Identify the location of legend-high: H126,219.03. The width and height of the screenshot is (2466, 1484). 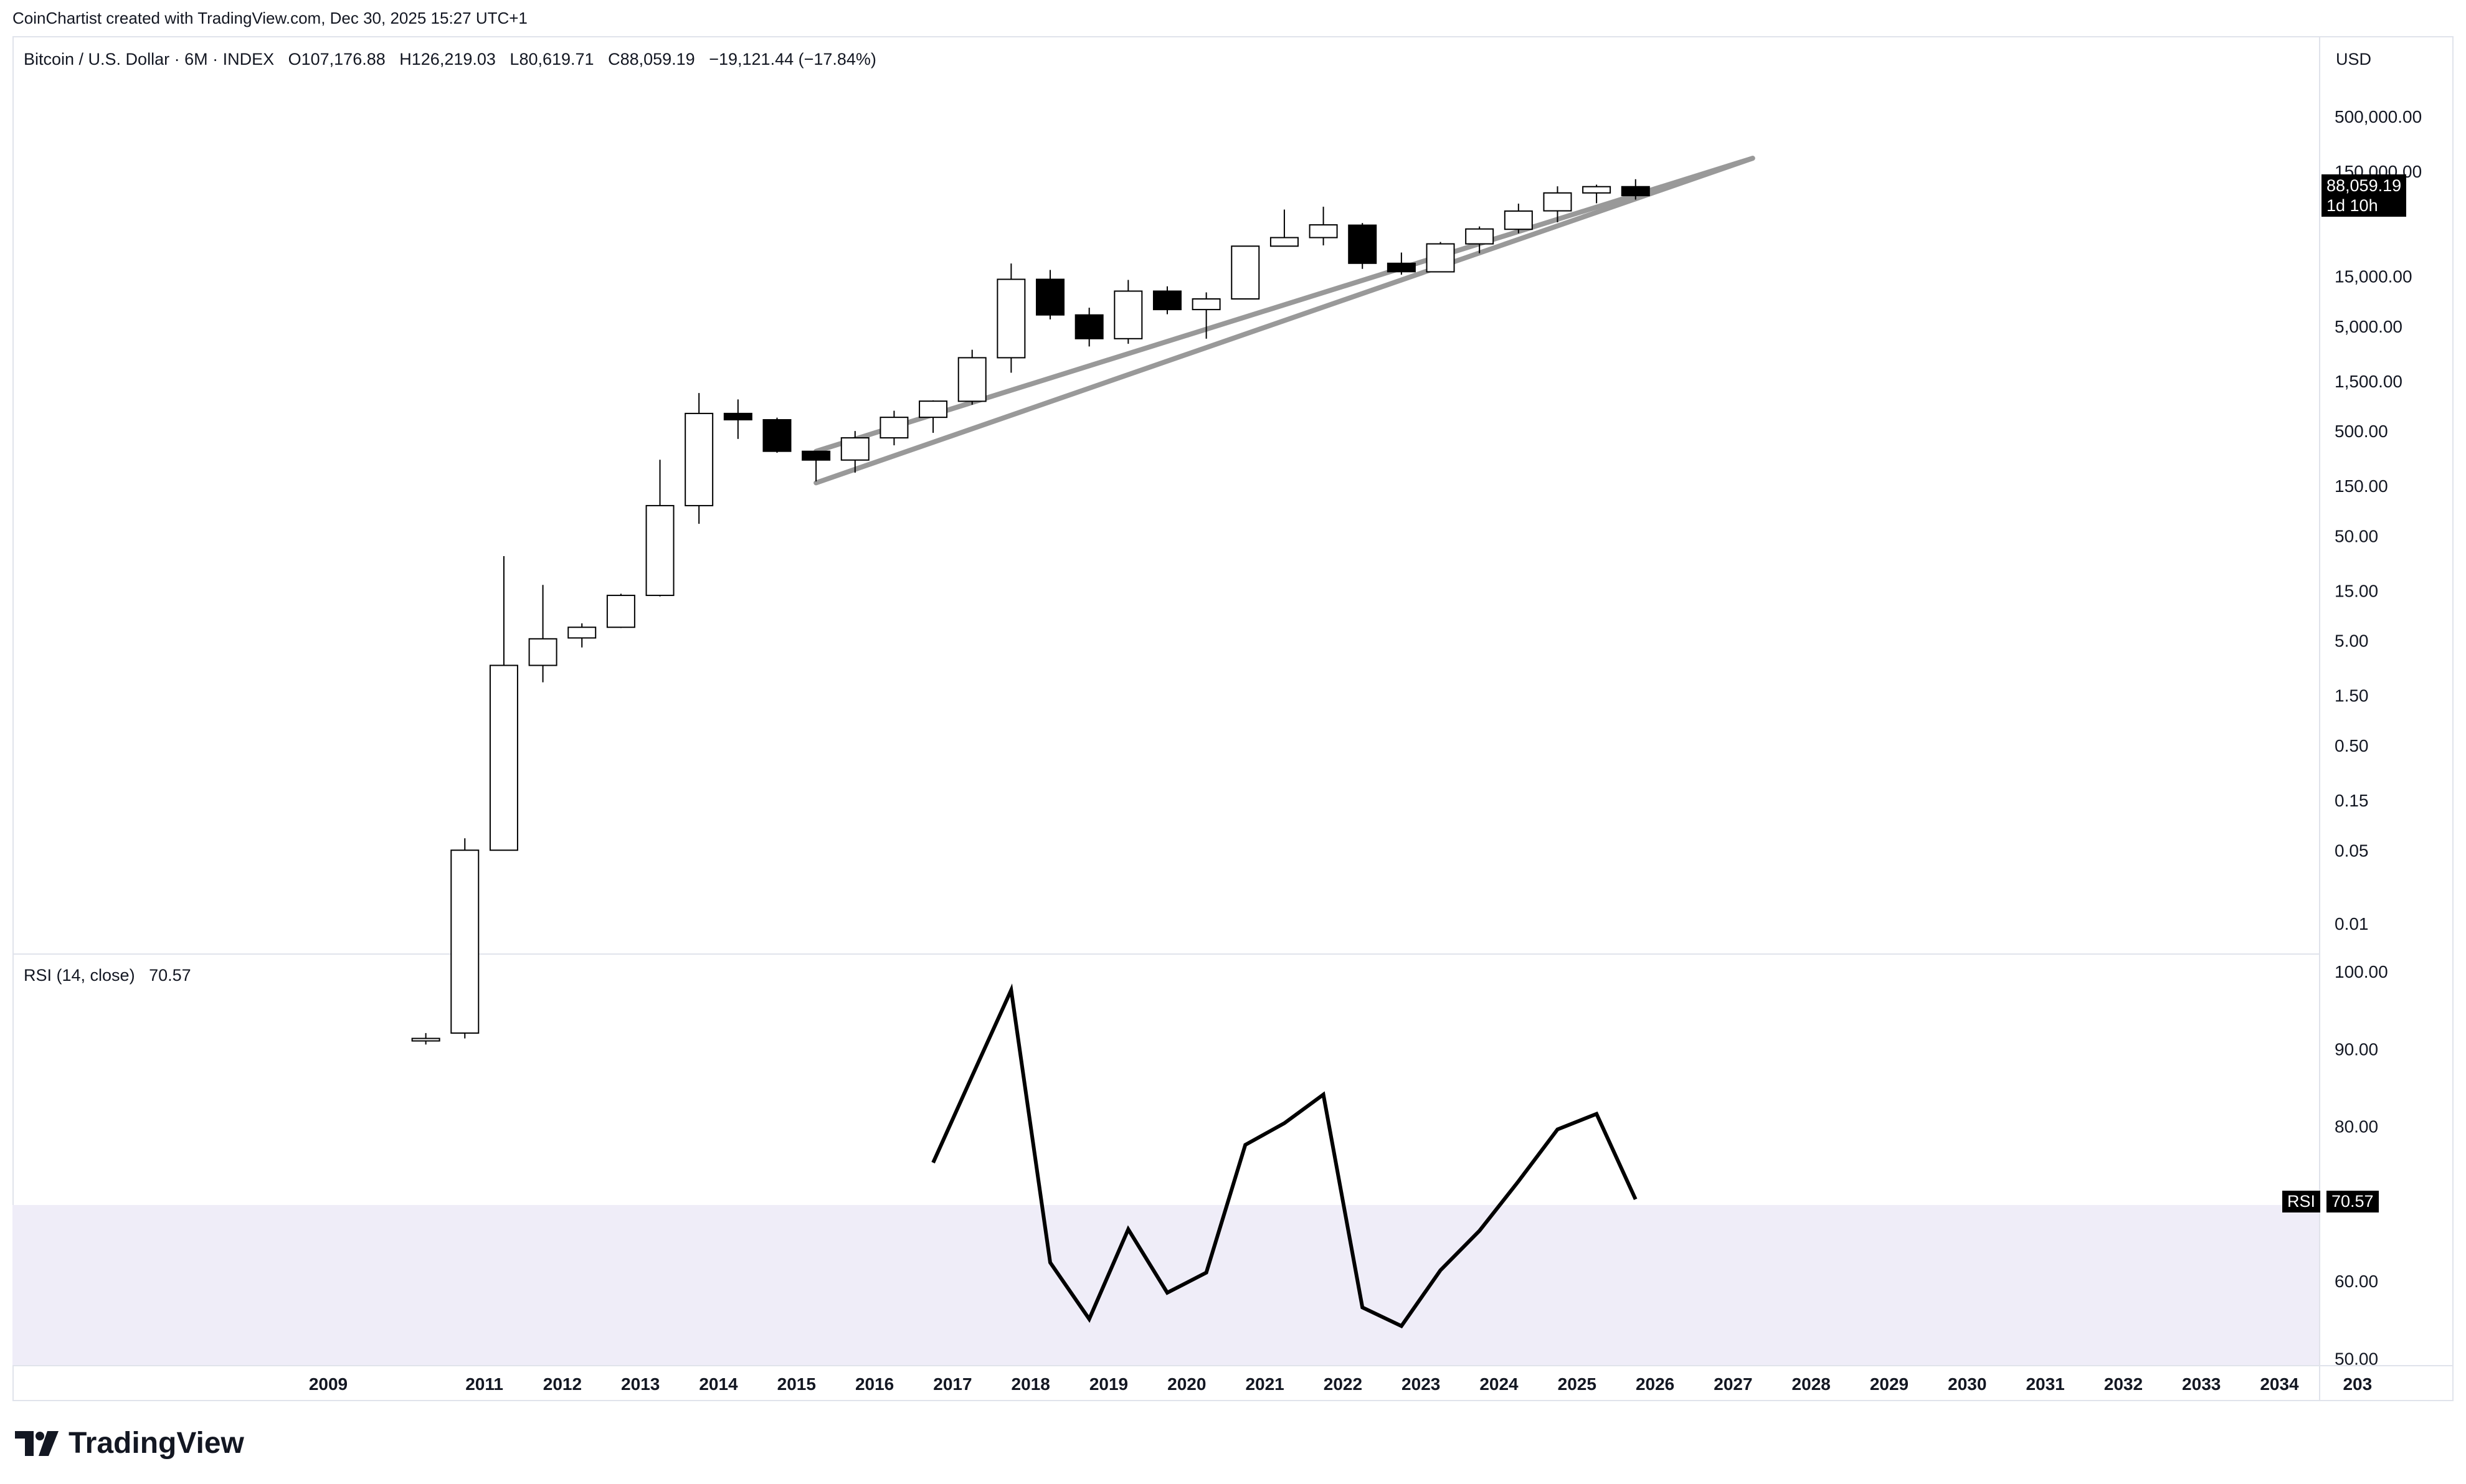
(447, 59).